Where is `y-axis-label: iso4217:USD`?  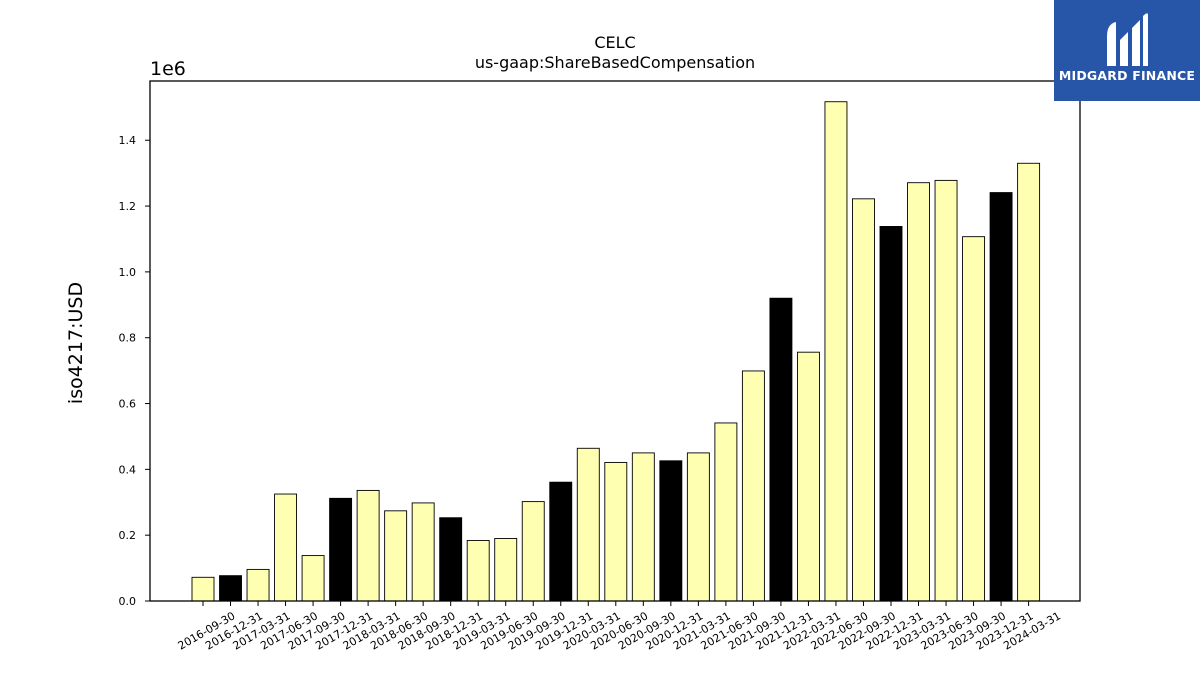 y-axis-label: iso4217:USD is located at coordinates (76, 343).